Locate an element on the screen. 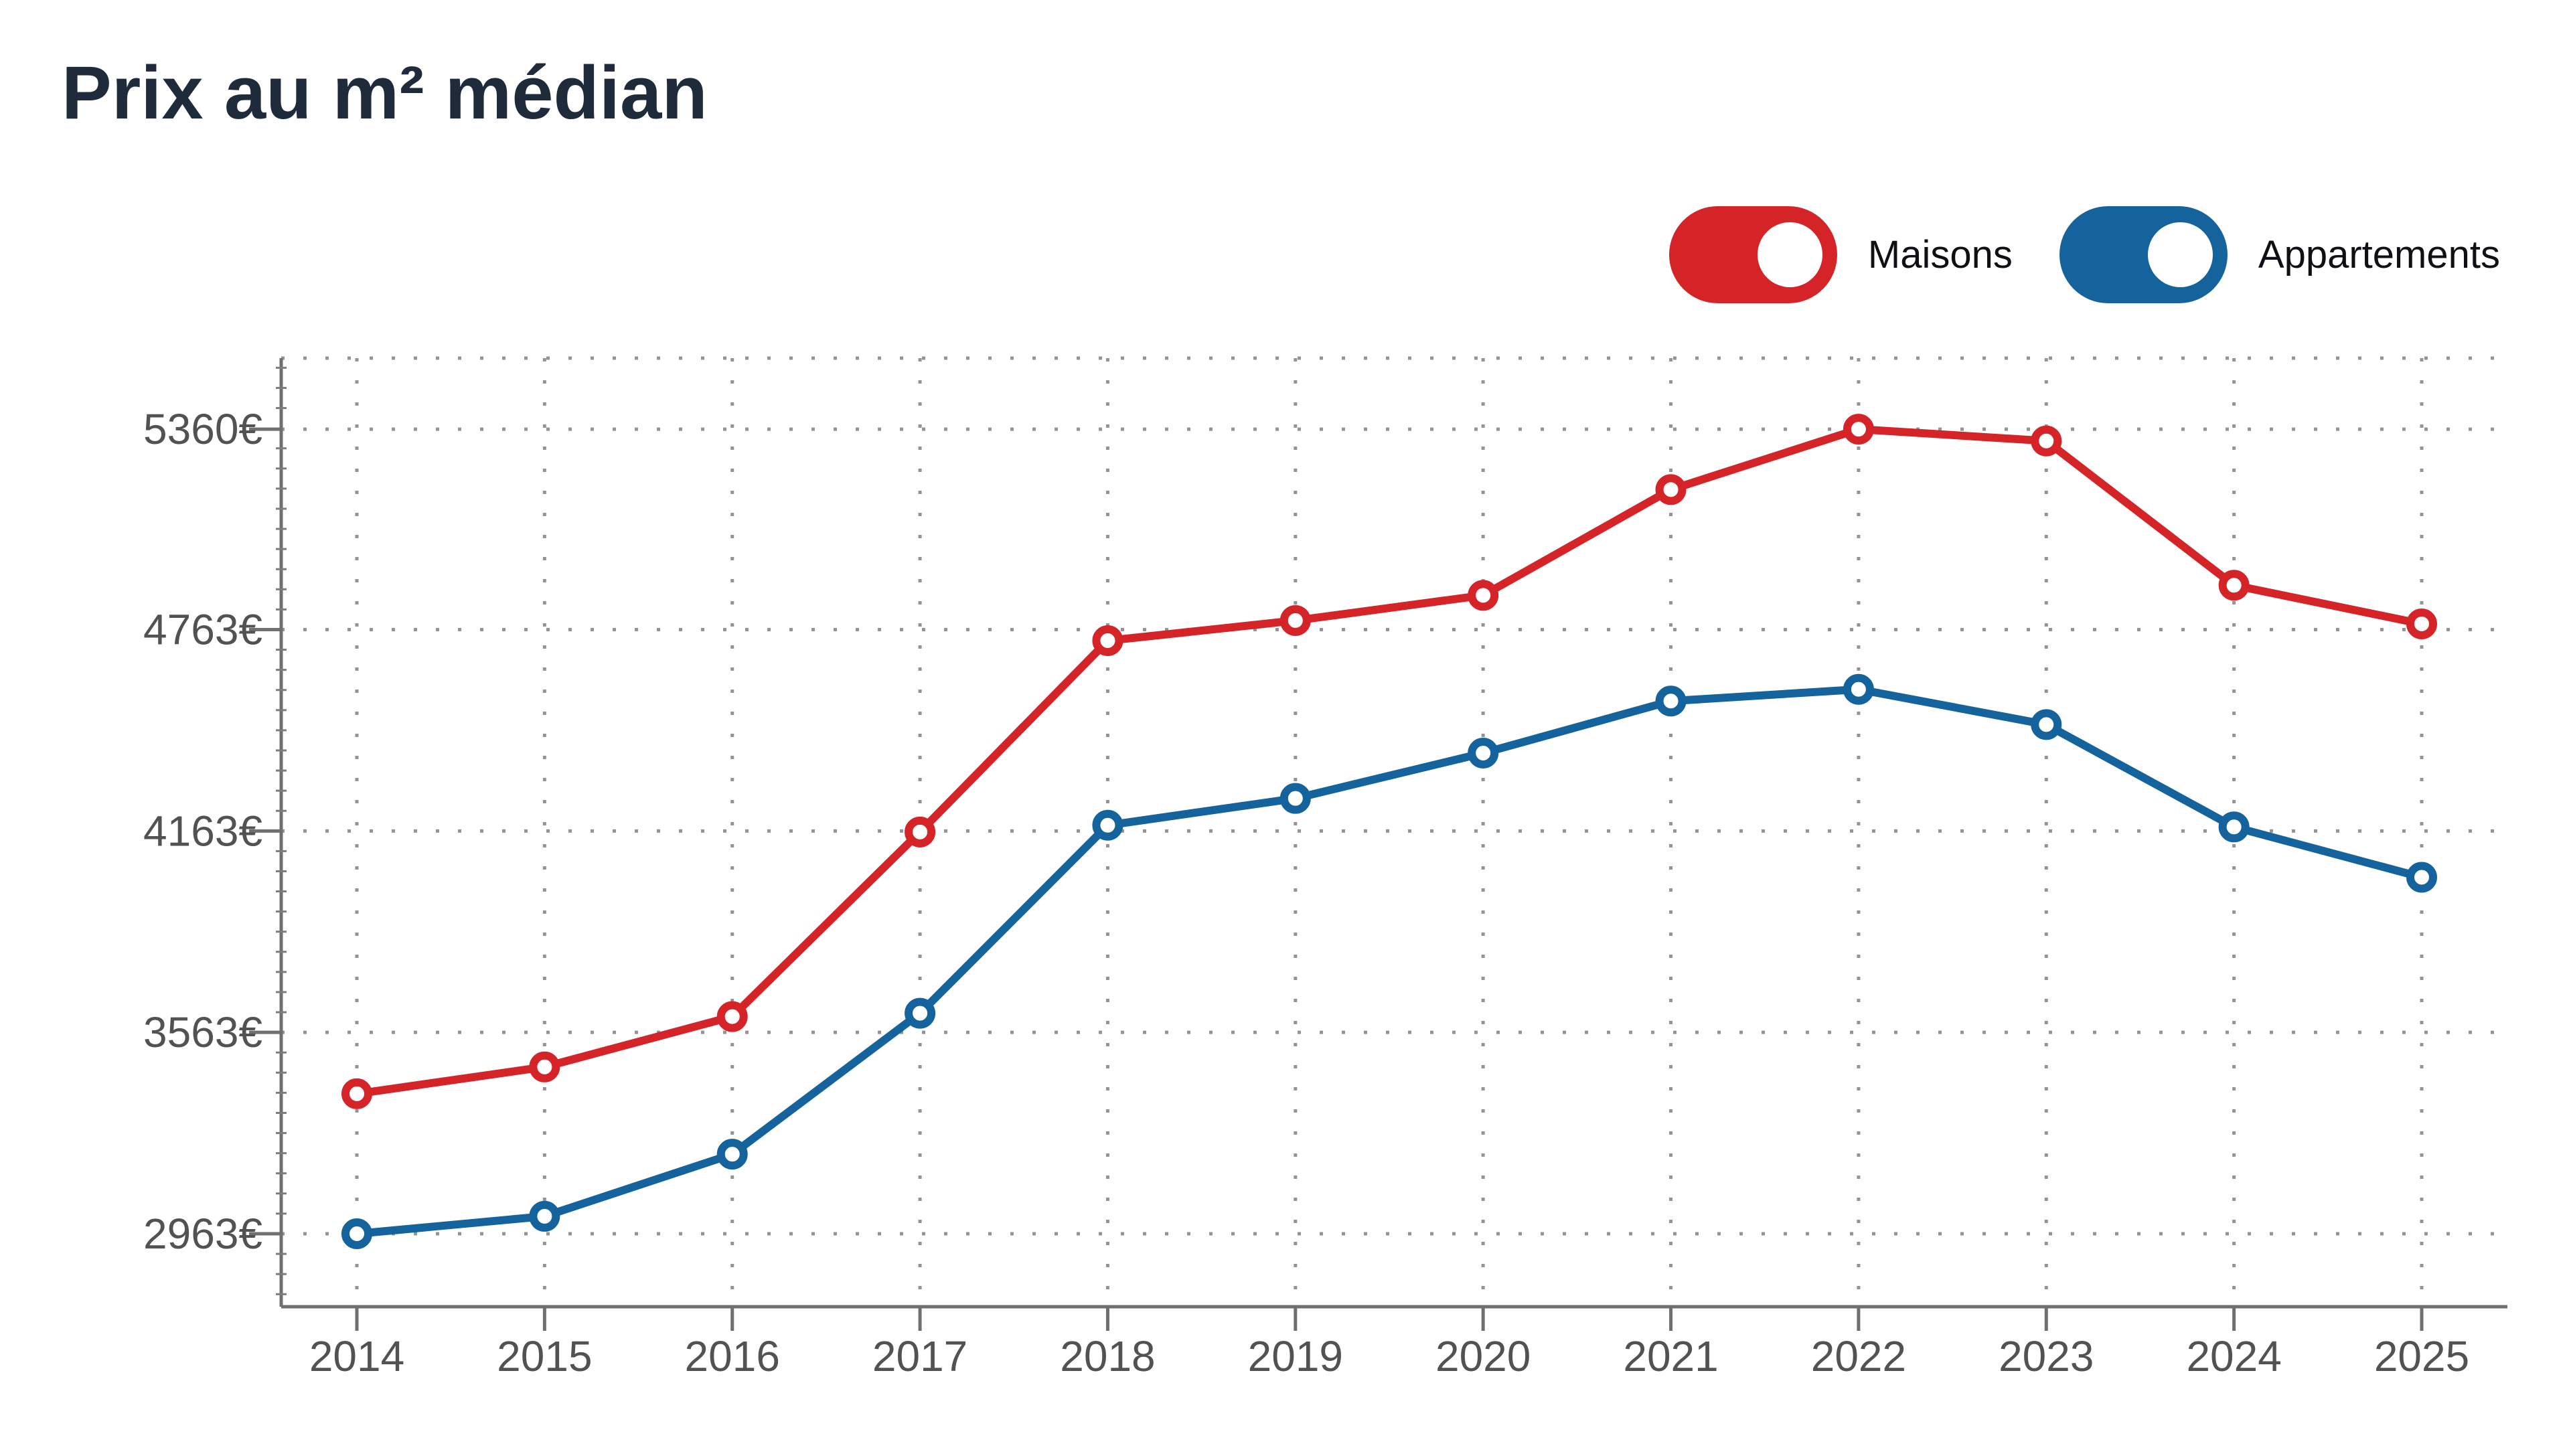 The height and width of the screenshot is (1456, 2571). appartements-toggle-switch is located at coordinates (2143, 254).